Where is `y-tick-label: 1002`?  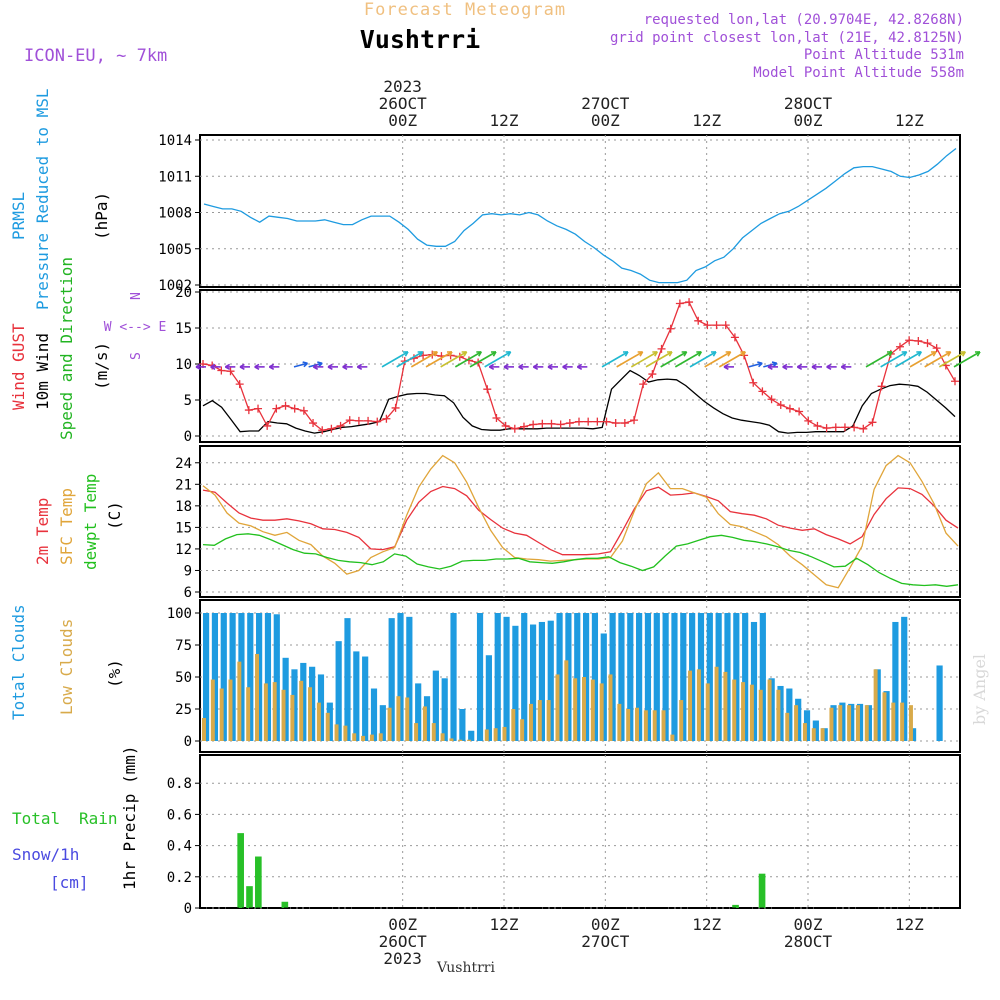
y-tick-label: 1002 is located at coordinates (175, 286).